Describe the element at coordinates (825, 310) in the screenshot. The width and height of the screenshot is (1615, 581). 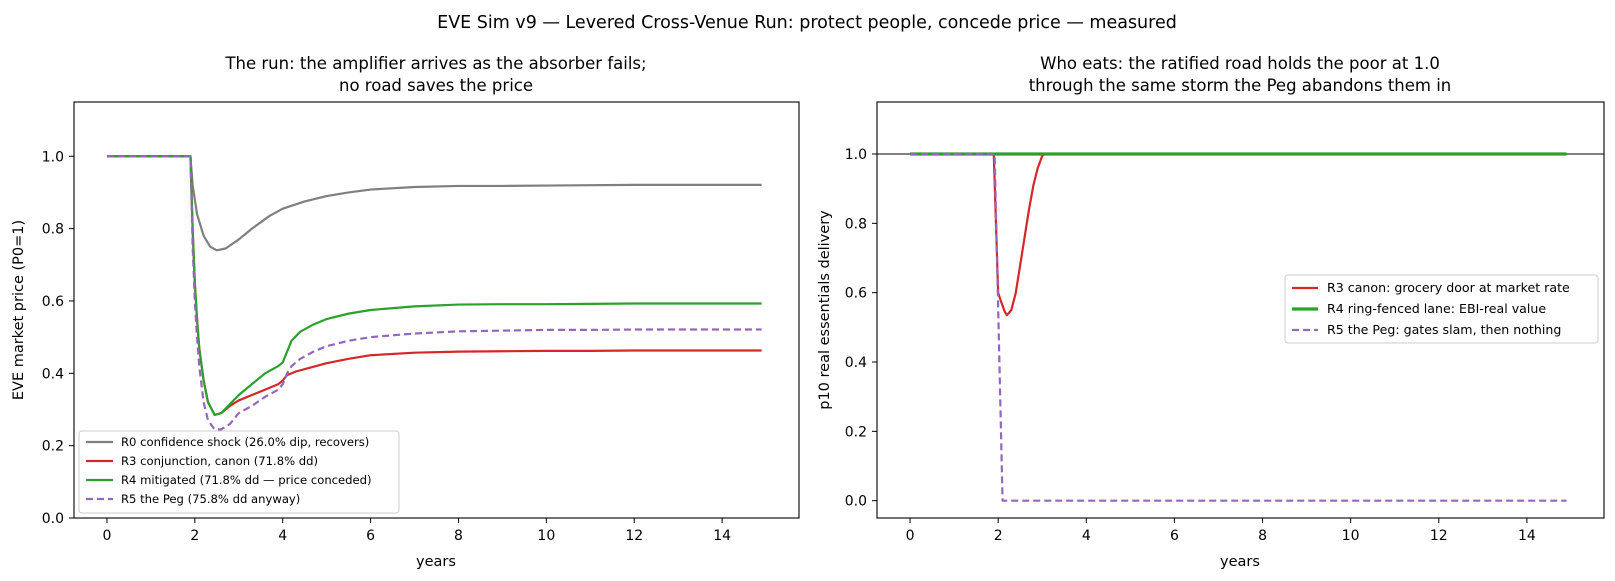
I see `chart-right-ylabel: p10 real essentials delivery` at that location.